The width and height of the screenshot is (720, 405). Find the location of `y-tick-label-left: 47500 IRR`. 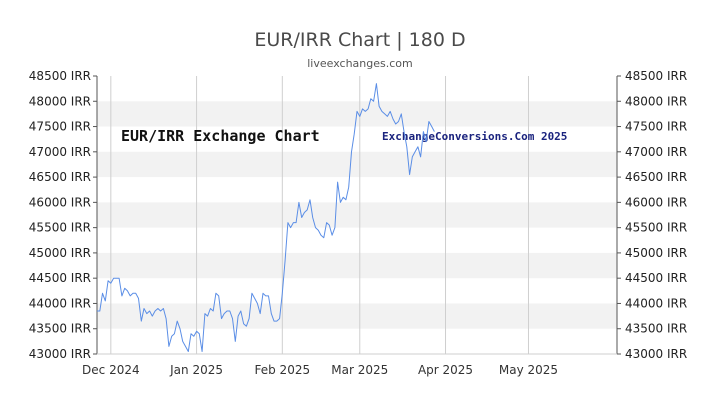

y-tick-label-left: 47500 IRR is located at coordinates (60, 127).